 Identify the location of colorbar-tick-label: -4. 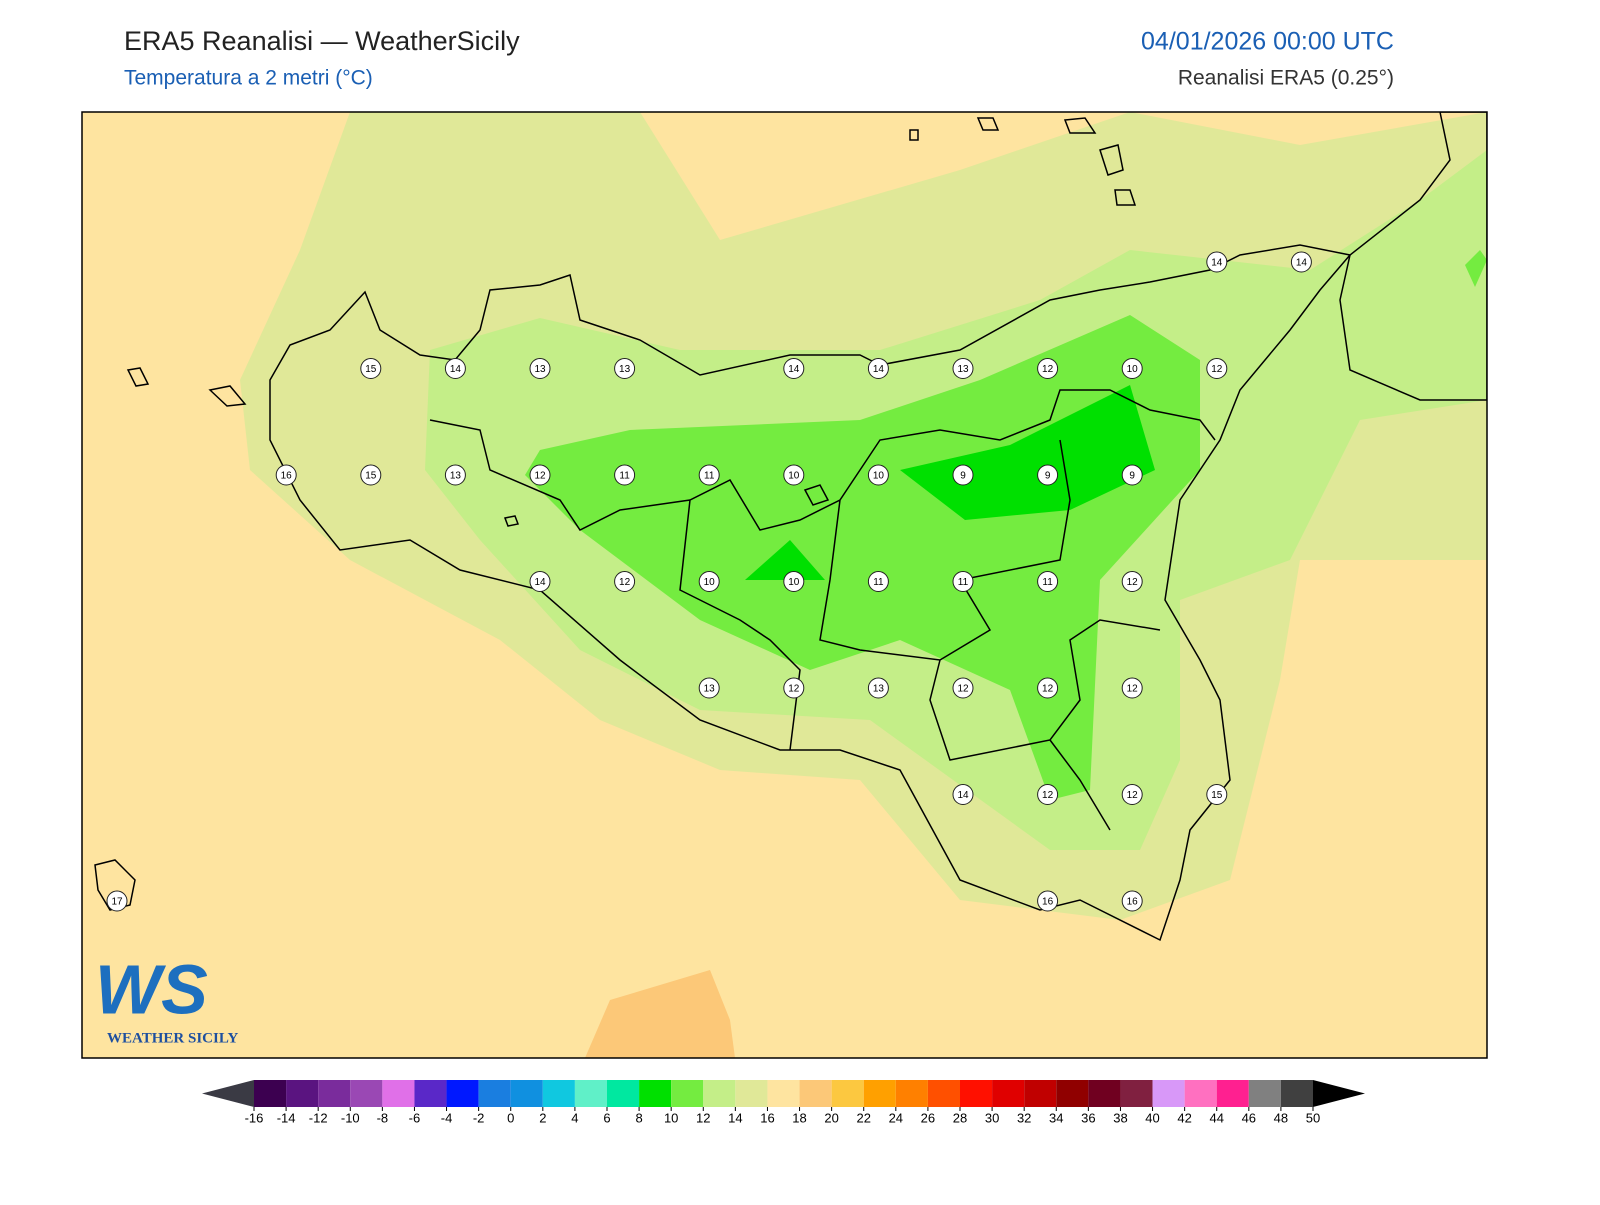
(447, 1117).